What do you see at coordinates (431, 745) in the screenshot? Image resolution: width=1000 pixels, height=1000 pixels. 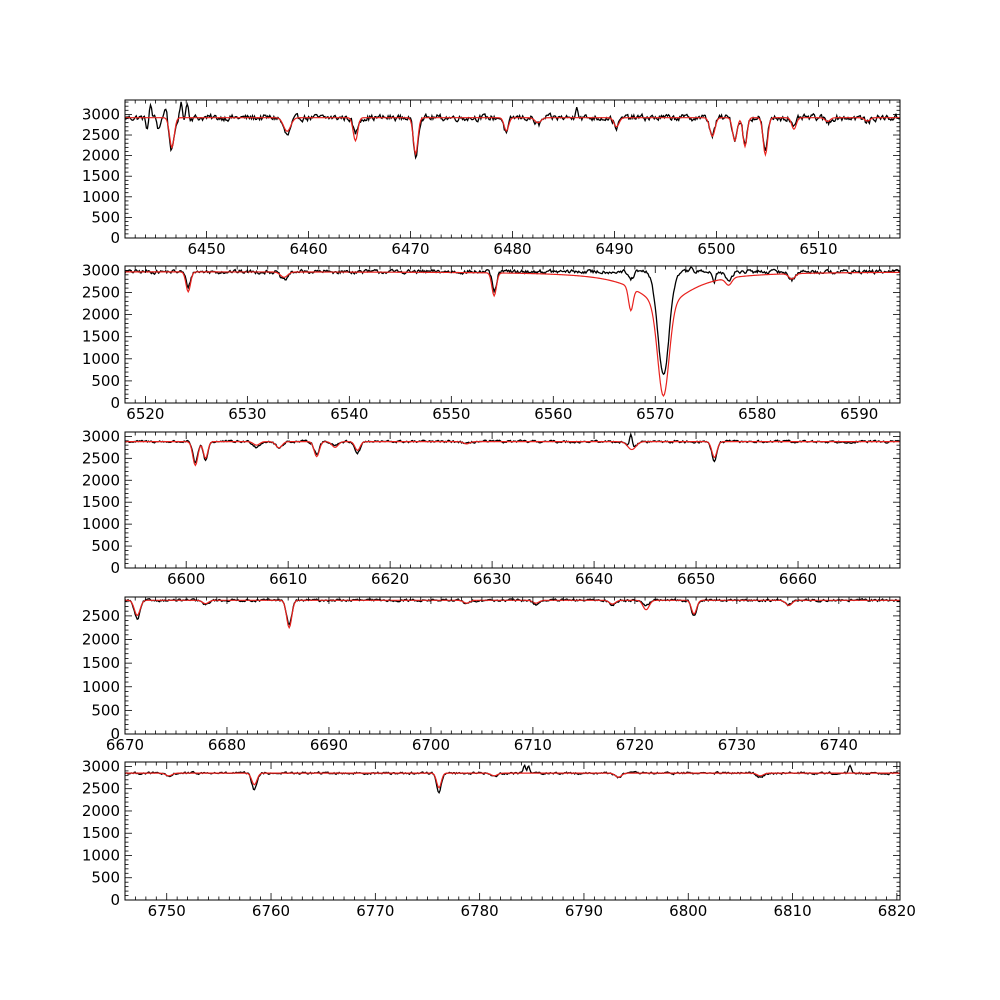 I see `x-tick-label: 6700` at bounding box center [431, 745].